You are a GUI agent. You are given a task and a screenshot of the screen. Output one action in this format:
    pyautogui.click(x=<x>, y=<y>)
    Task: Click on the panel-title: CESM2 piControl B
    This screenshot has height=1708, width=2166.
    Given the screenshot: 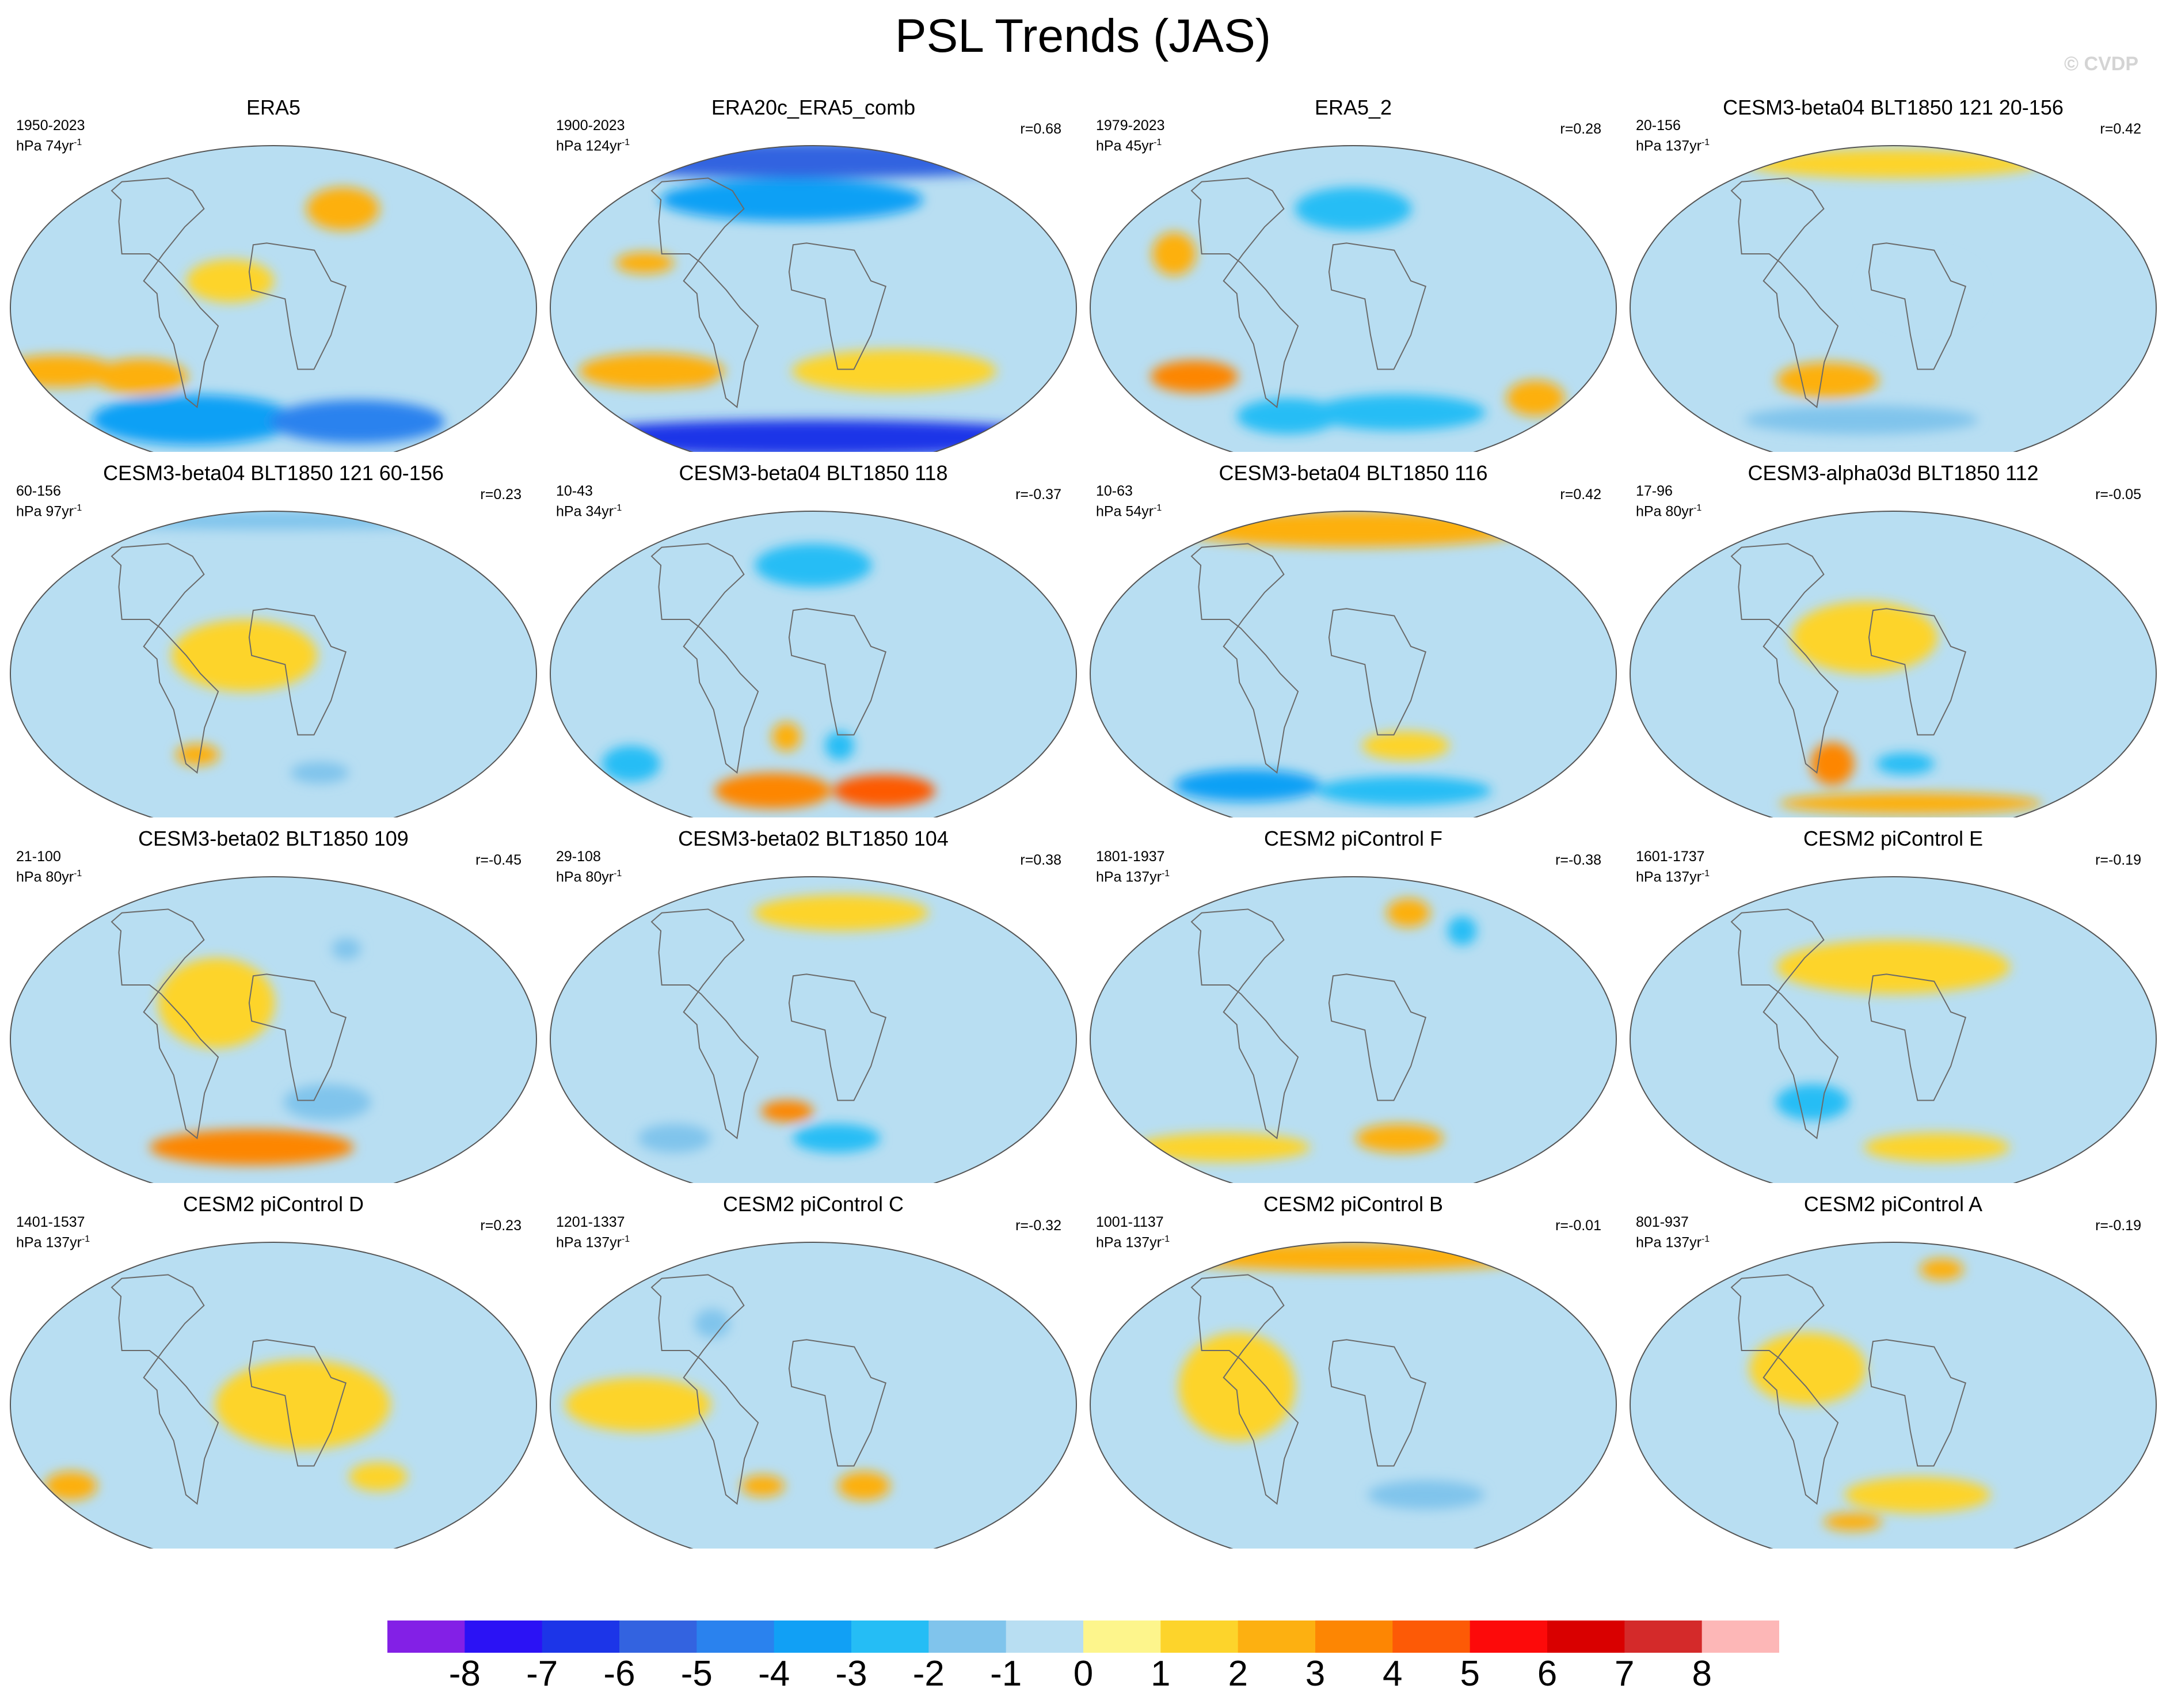 What is the action you would take?
    pyautogui.click(x=1354, y=1204)
    